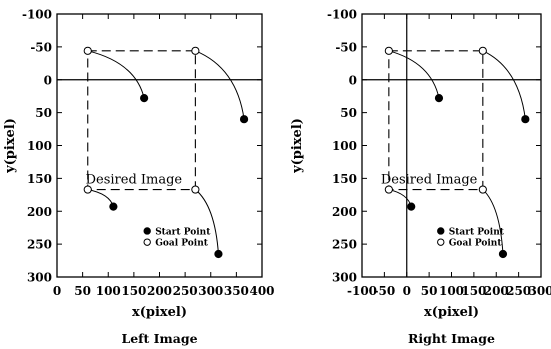 The image size is (551, 349). What do you see at coordinates (451, 338) in the screenshot?
I see `panel-caption: Right Image` at bounding box center [451, 338].